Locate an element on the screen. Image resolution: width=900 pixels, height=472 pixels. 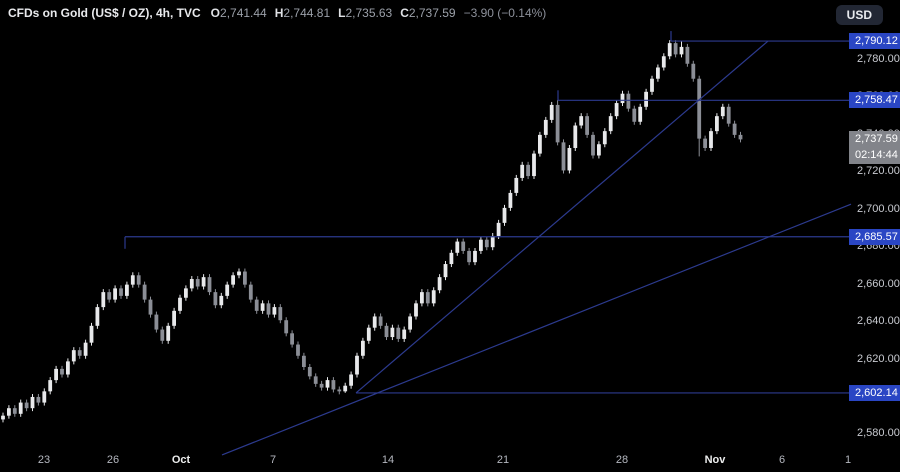
price-level-badge: 2,685.57 is located at coordinates (874, 236).